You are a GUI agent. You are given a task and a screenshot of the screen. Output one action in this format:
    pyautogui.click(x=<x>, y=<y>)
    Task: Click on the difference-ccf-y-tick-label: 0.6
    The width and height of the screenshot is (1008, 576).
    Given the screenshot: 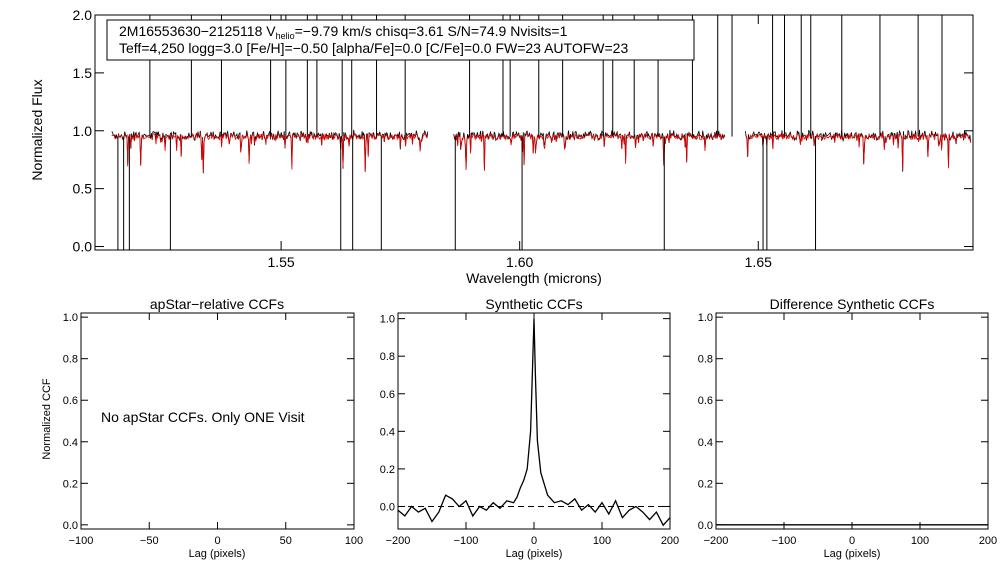 What is the action you would take?
    pyautogui.click(x=705, y=401)
    